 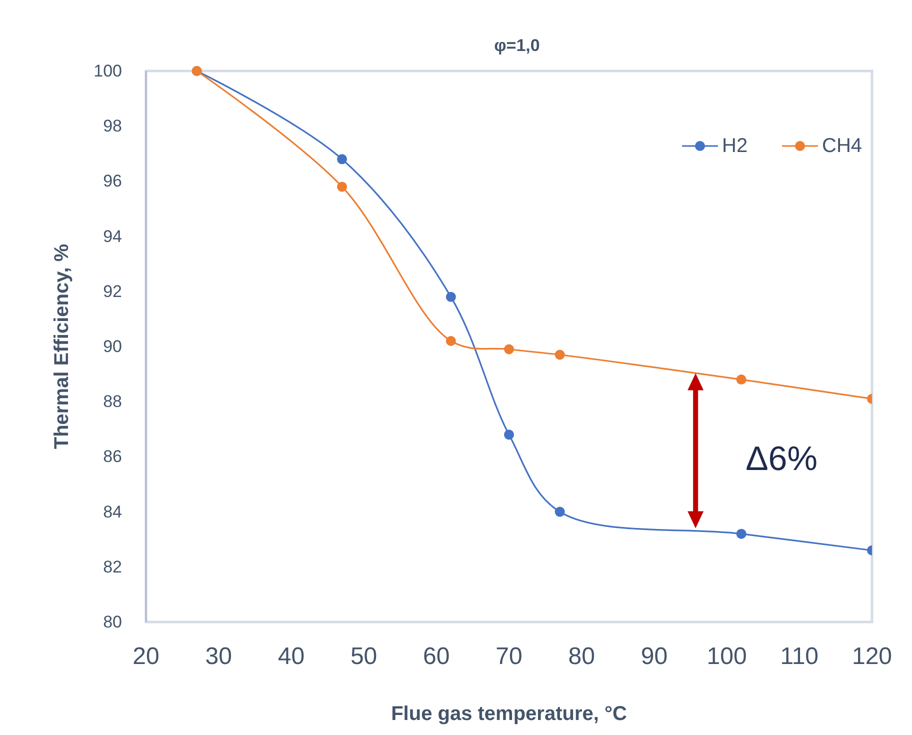 I want to click on y-axis-title: Thermal Efficiency, %, so click(x=62, y=347).